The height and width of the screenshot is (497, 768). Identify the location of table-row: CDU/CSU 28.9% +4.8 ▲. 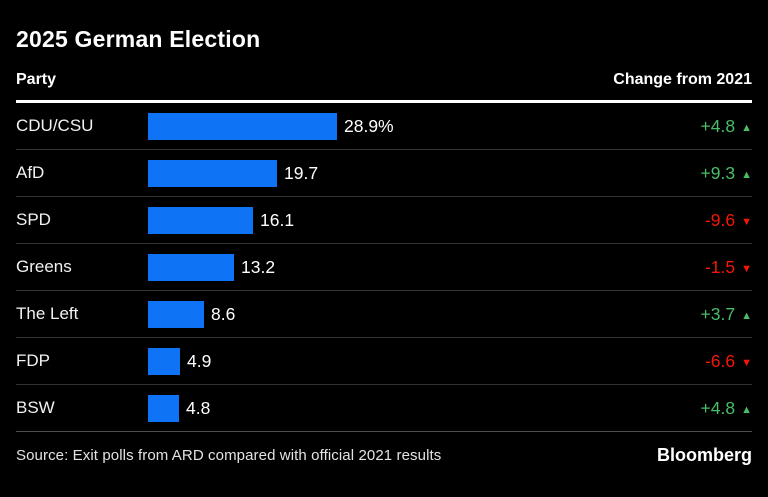
(384, 126).